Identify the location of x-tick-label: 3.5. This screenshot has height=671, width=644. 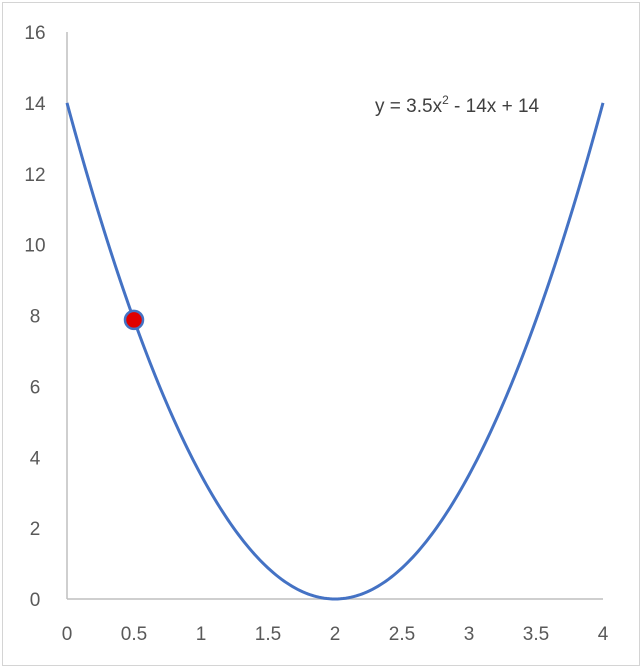
(536, 634).